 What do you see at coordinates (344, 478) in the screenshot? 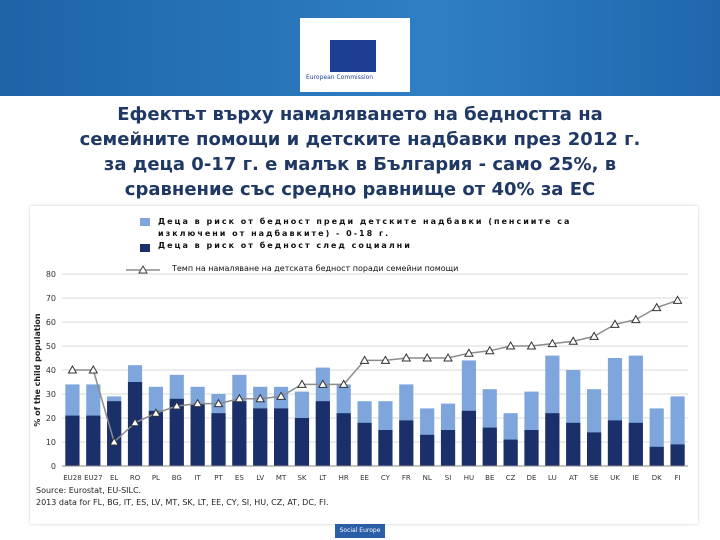
I see `x-tick-label: HR` at bounding box center [344, 478].